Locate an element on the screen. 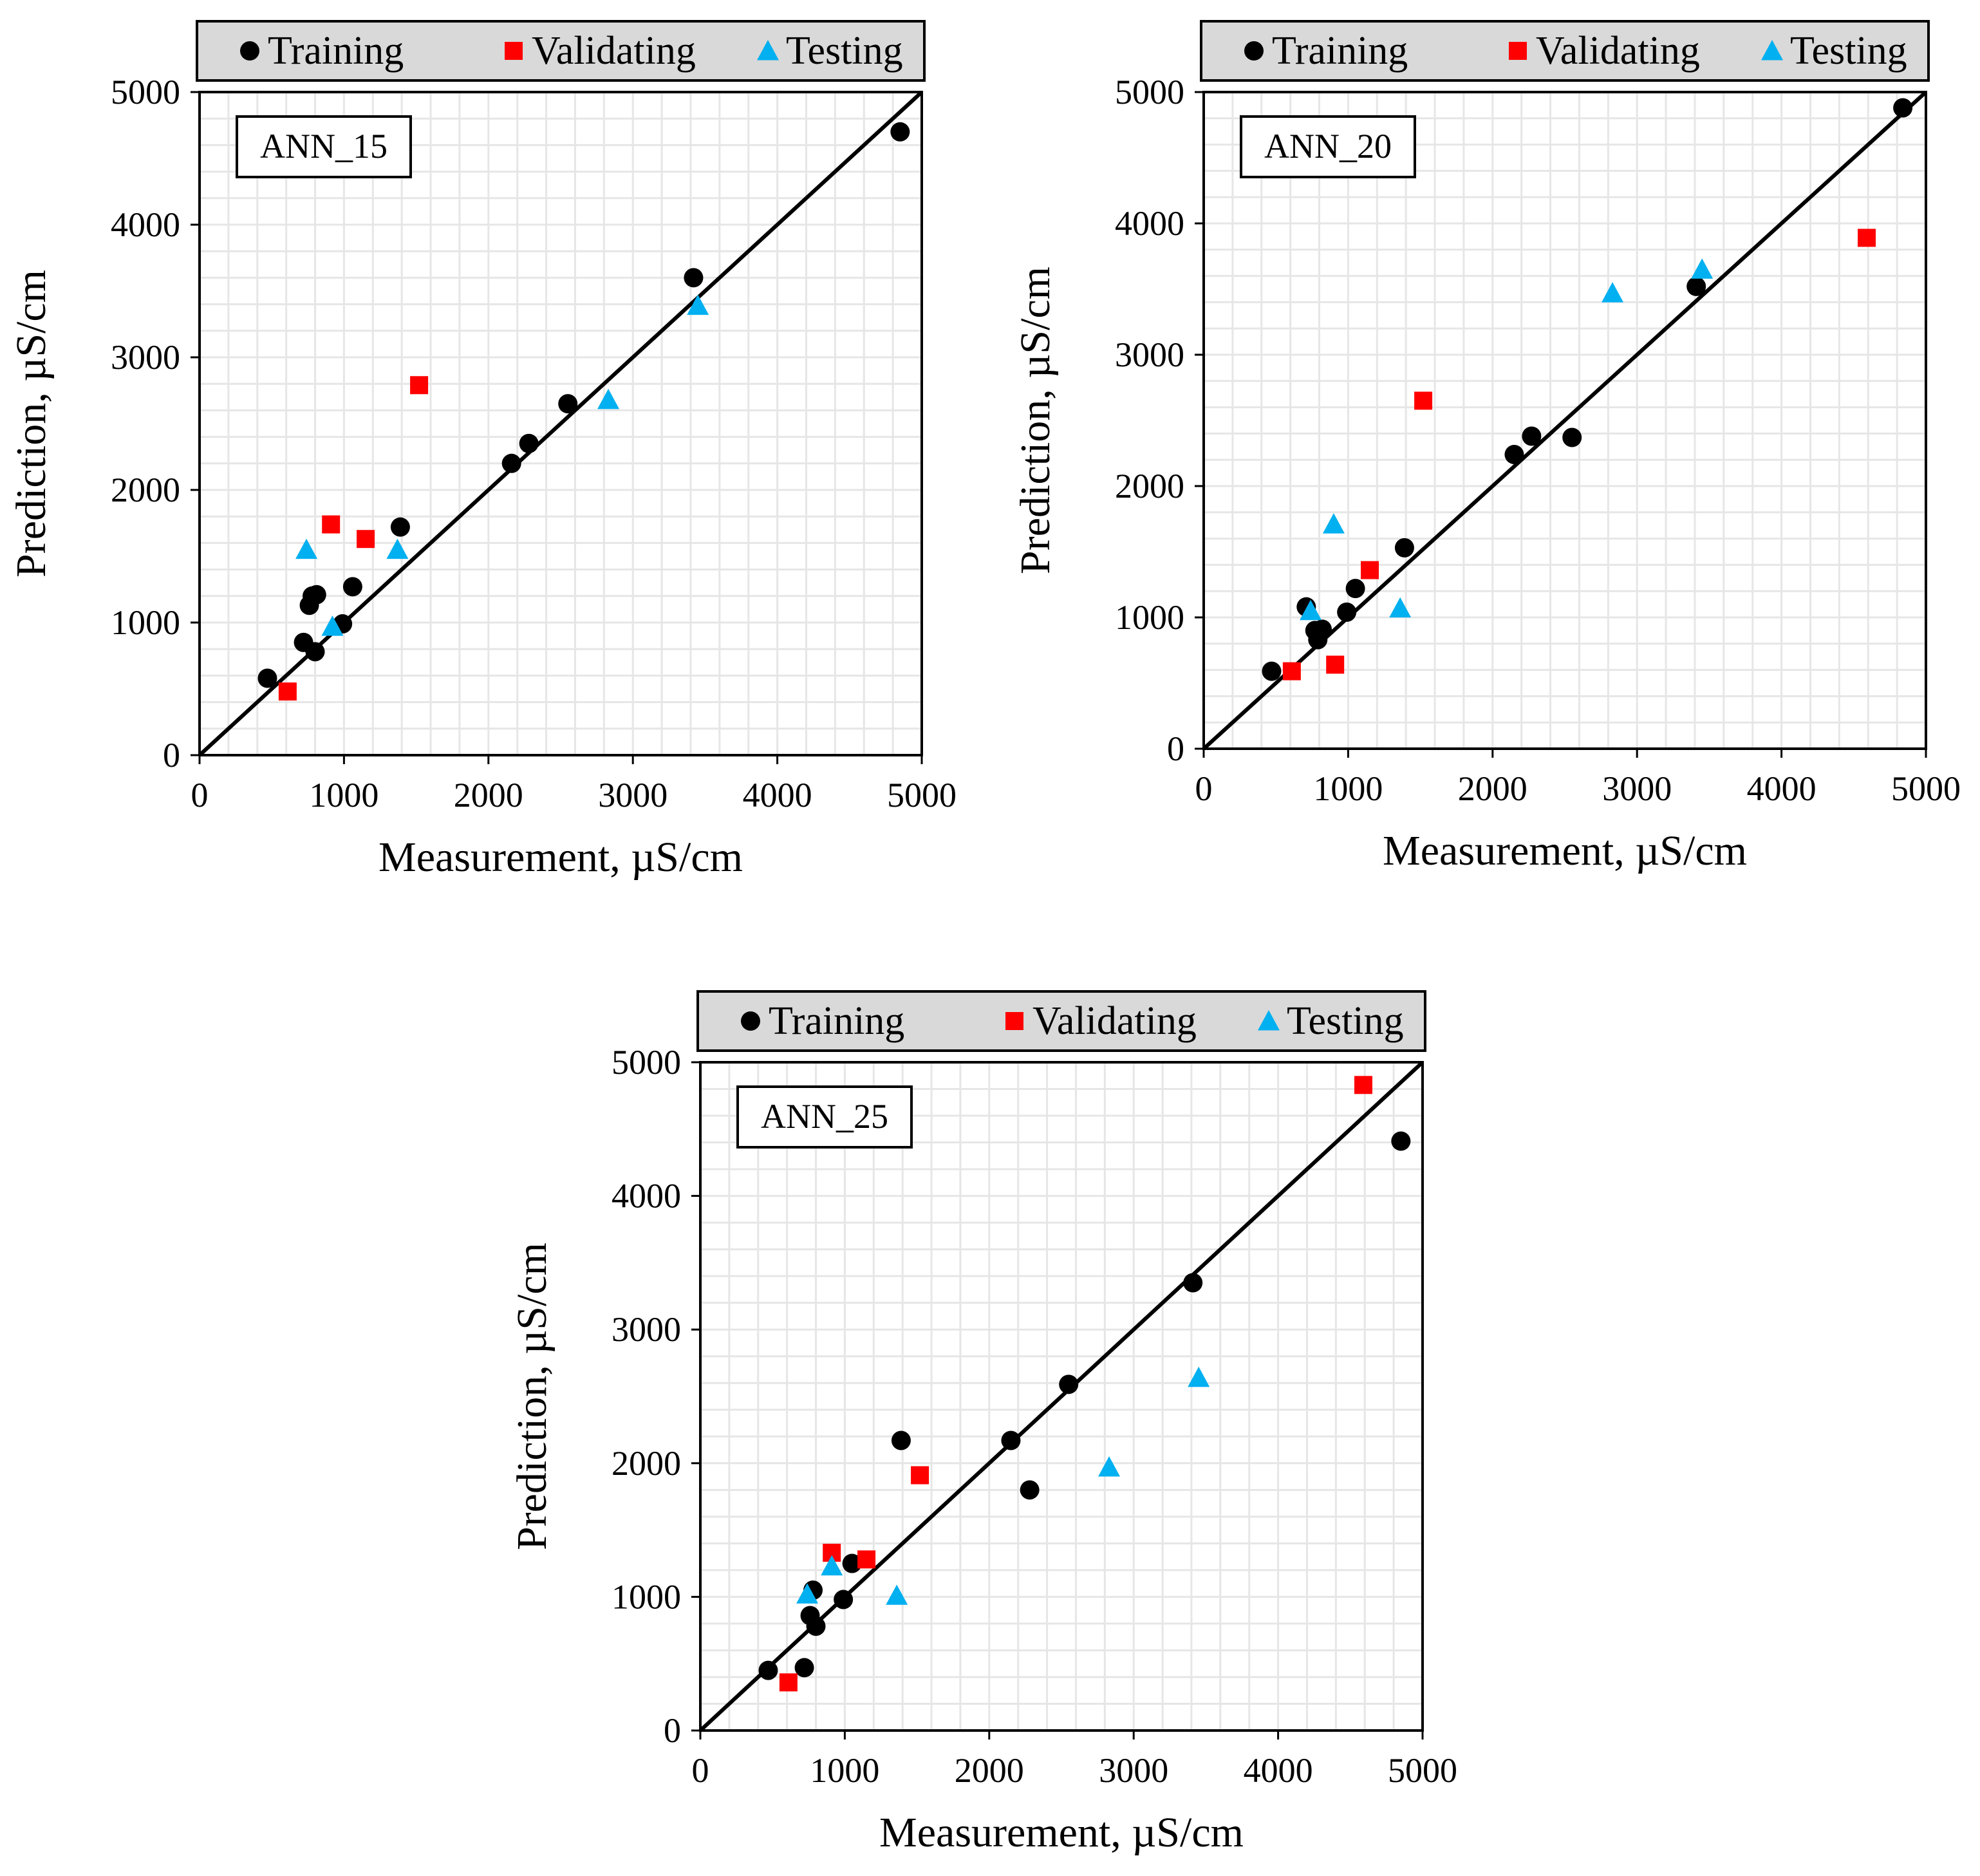 Image resolution: width=1980 pixels, height=1876 pixels. legend-marker-validating is located at coordinates (1518, 51).